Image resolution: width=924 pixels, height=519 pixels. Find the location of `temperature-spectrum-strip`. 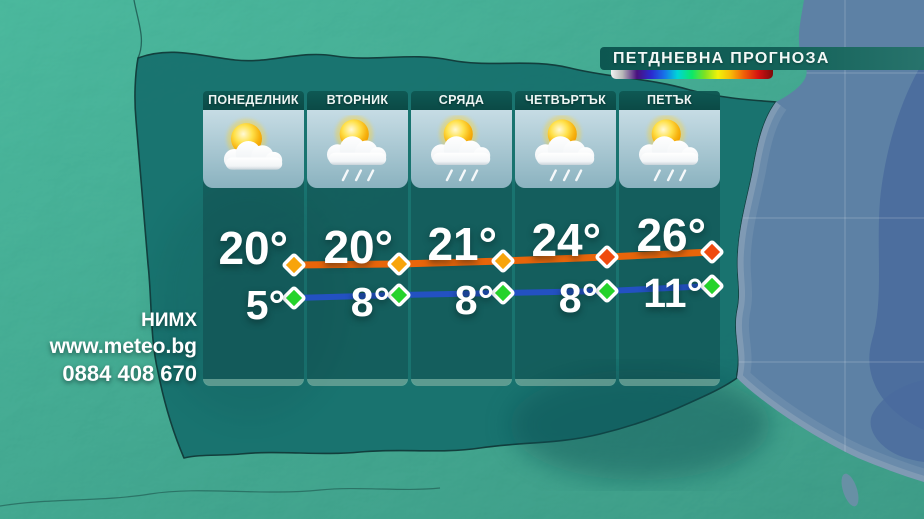

temperature-spectrum-strip is located at coordinates (692, 74).